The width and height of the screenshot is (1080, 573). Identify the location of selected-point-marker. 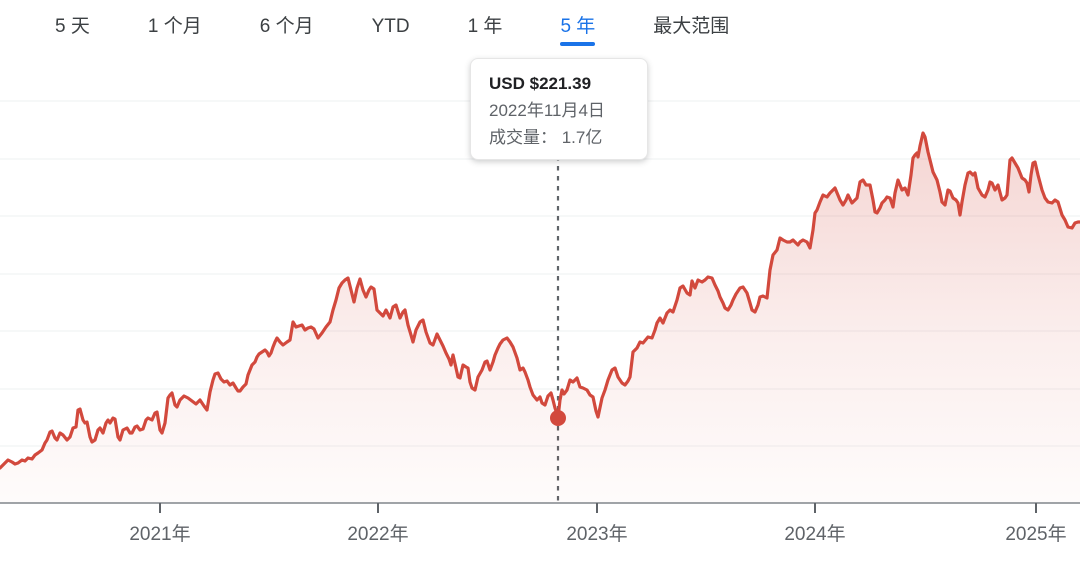
(558, 418).